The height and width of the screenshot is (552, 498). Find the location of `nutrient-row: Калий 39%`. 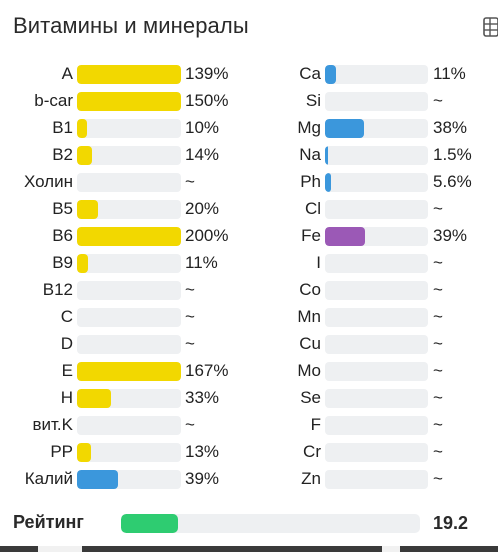

nutrient-row: Калий 39% is located at coordinates (129, 480).